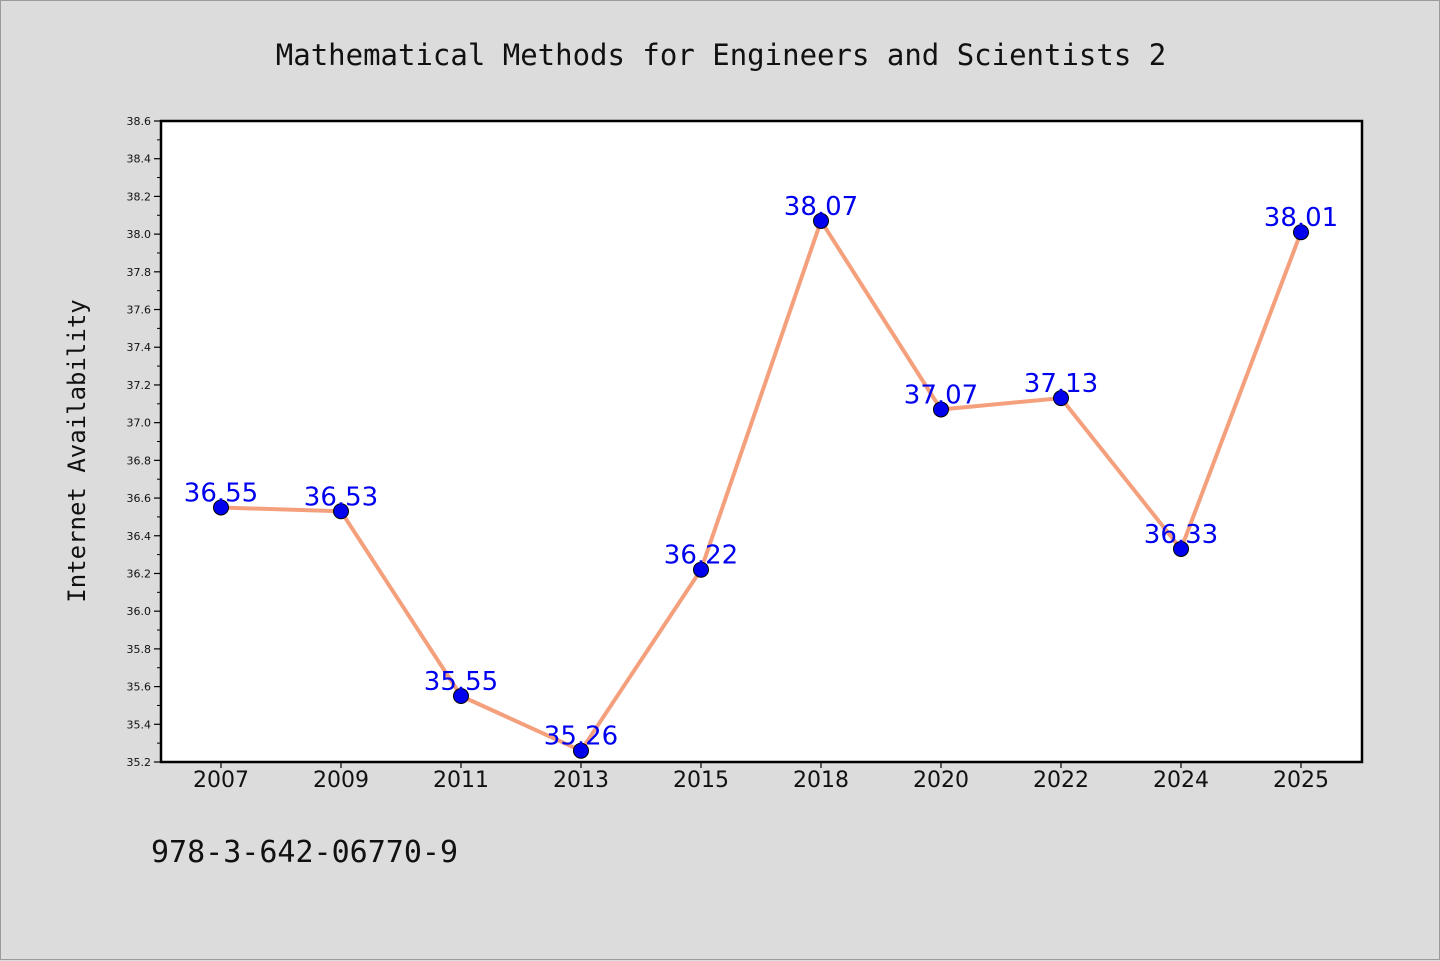  I want to click on y-tick-label: 37.2, so click(139, 385).